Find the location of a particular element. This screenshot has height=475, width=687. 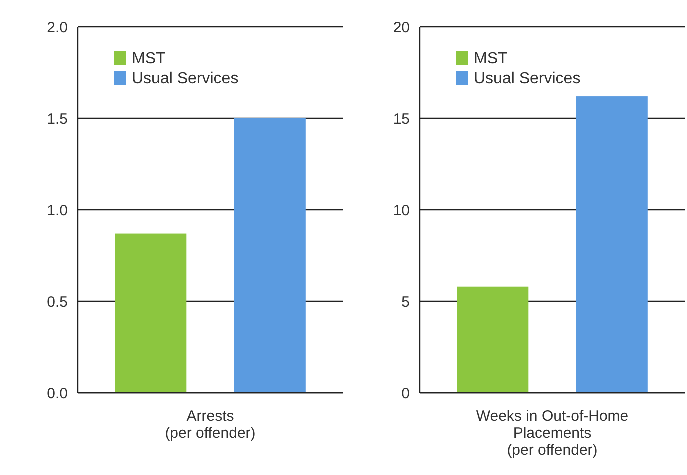

y-tick-label: 15 is located at coordinates (401, 119).